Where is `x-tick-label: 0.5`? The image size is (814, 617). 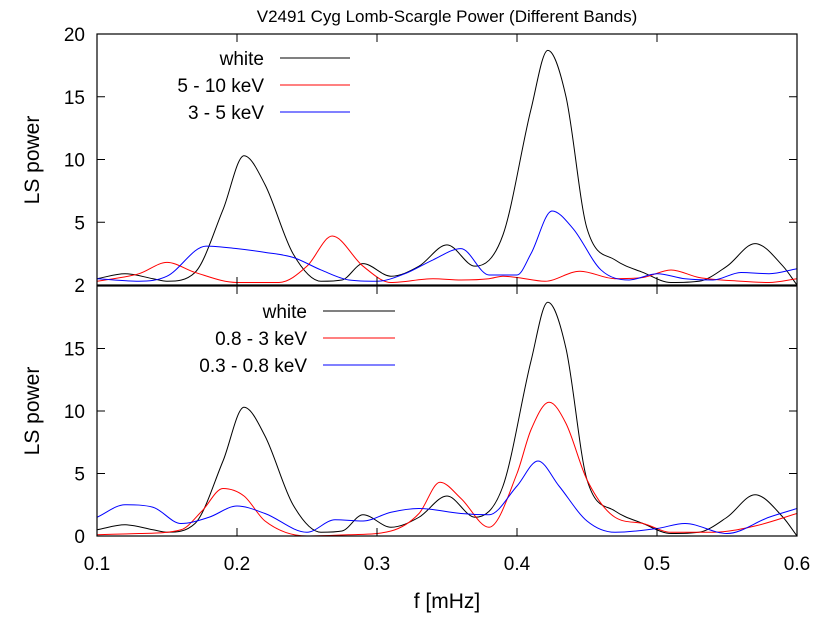 x-tick-label: 0.5 is located at coordinates (657, 564).